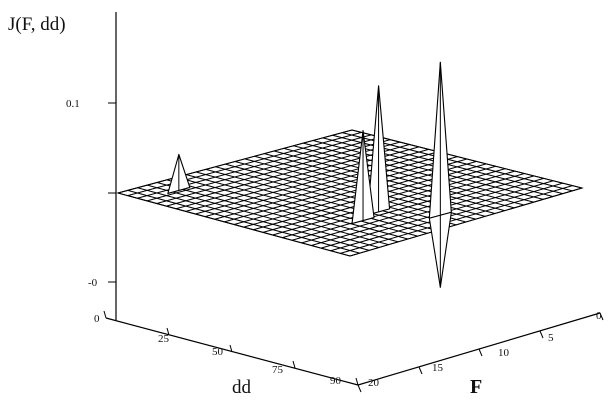 The image size is (616, 401). What do you see at coordinates (504, 353) in the screenshot?
I see `f-tick-label: 10` at bounding box center [504, 353].